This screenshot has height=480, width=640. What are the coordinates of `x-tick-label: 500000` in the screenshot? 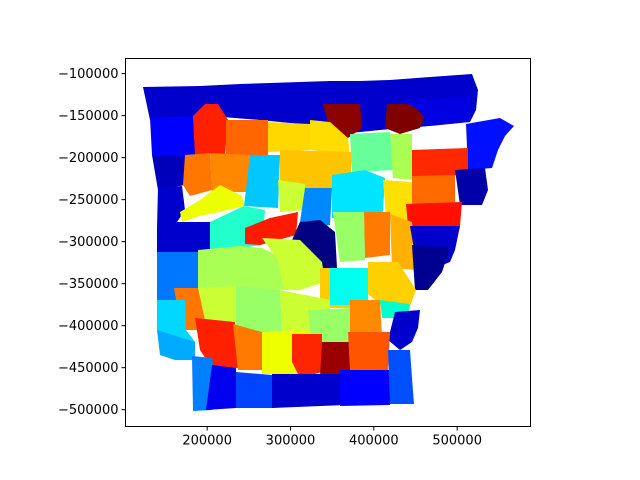 It's located at (457, 441).